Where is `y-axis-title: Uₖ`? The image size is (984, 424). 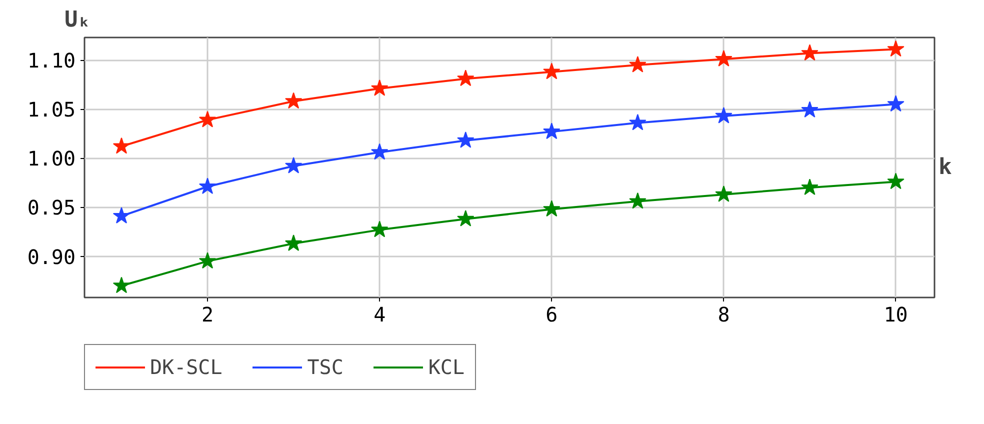
y-axis-title: Uₖ is located at coordinates (77, 20).